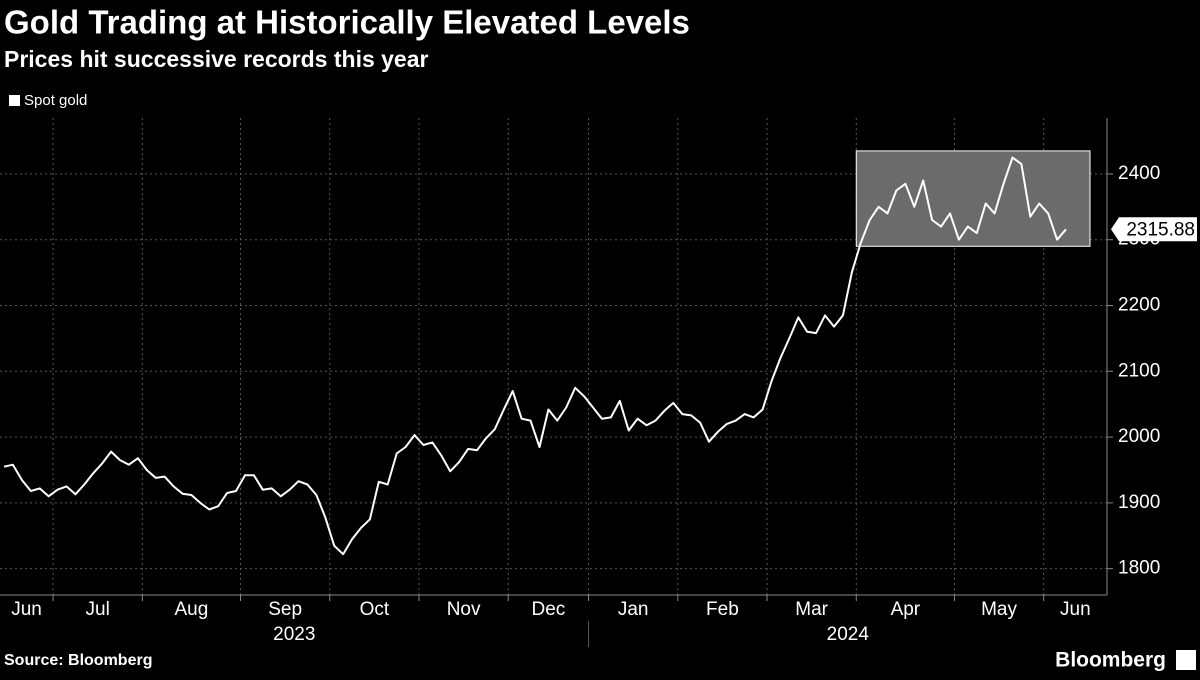 The height and width of the screenshot is (680, 1200). Describe the element at coordinates (722, 609) in the screenshot. I see `x-tick-label: Feb` at that location.